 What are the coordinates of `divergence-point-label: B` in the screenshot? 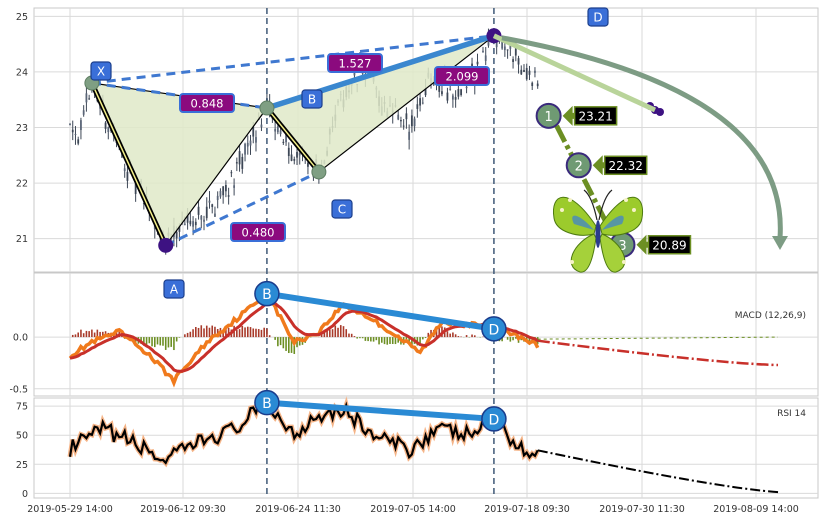 It's located at (267, 404).